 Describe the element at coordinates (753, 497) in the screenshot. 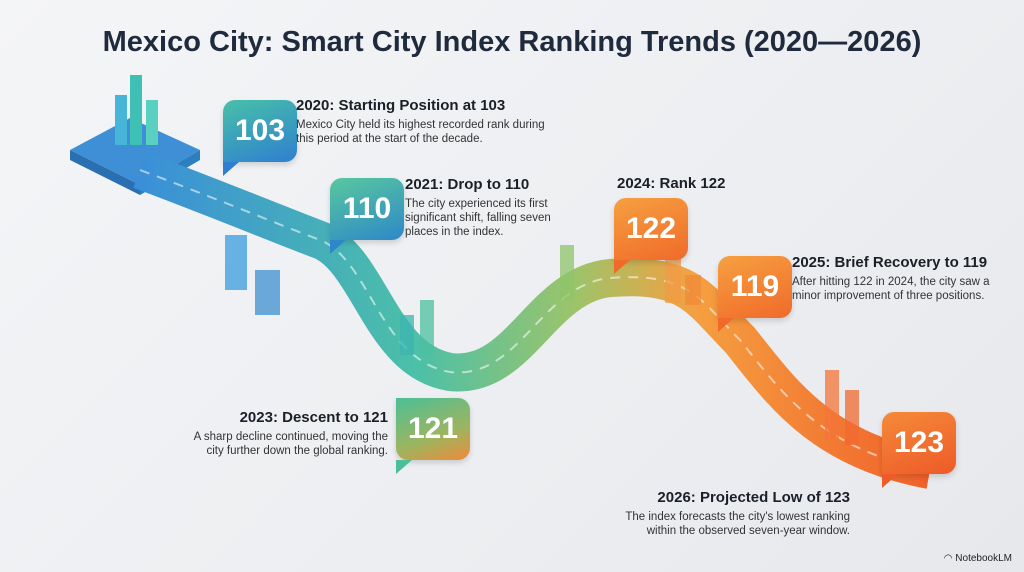

I see `milestone-heading: 2026: Projected Low of 123` at that location.